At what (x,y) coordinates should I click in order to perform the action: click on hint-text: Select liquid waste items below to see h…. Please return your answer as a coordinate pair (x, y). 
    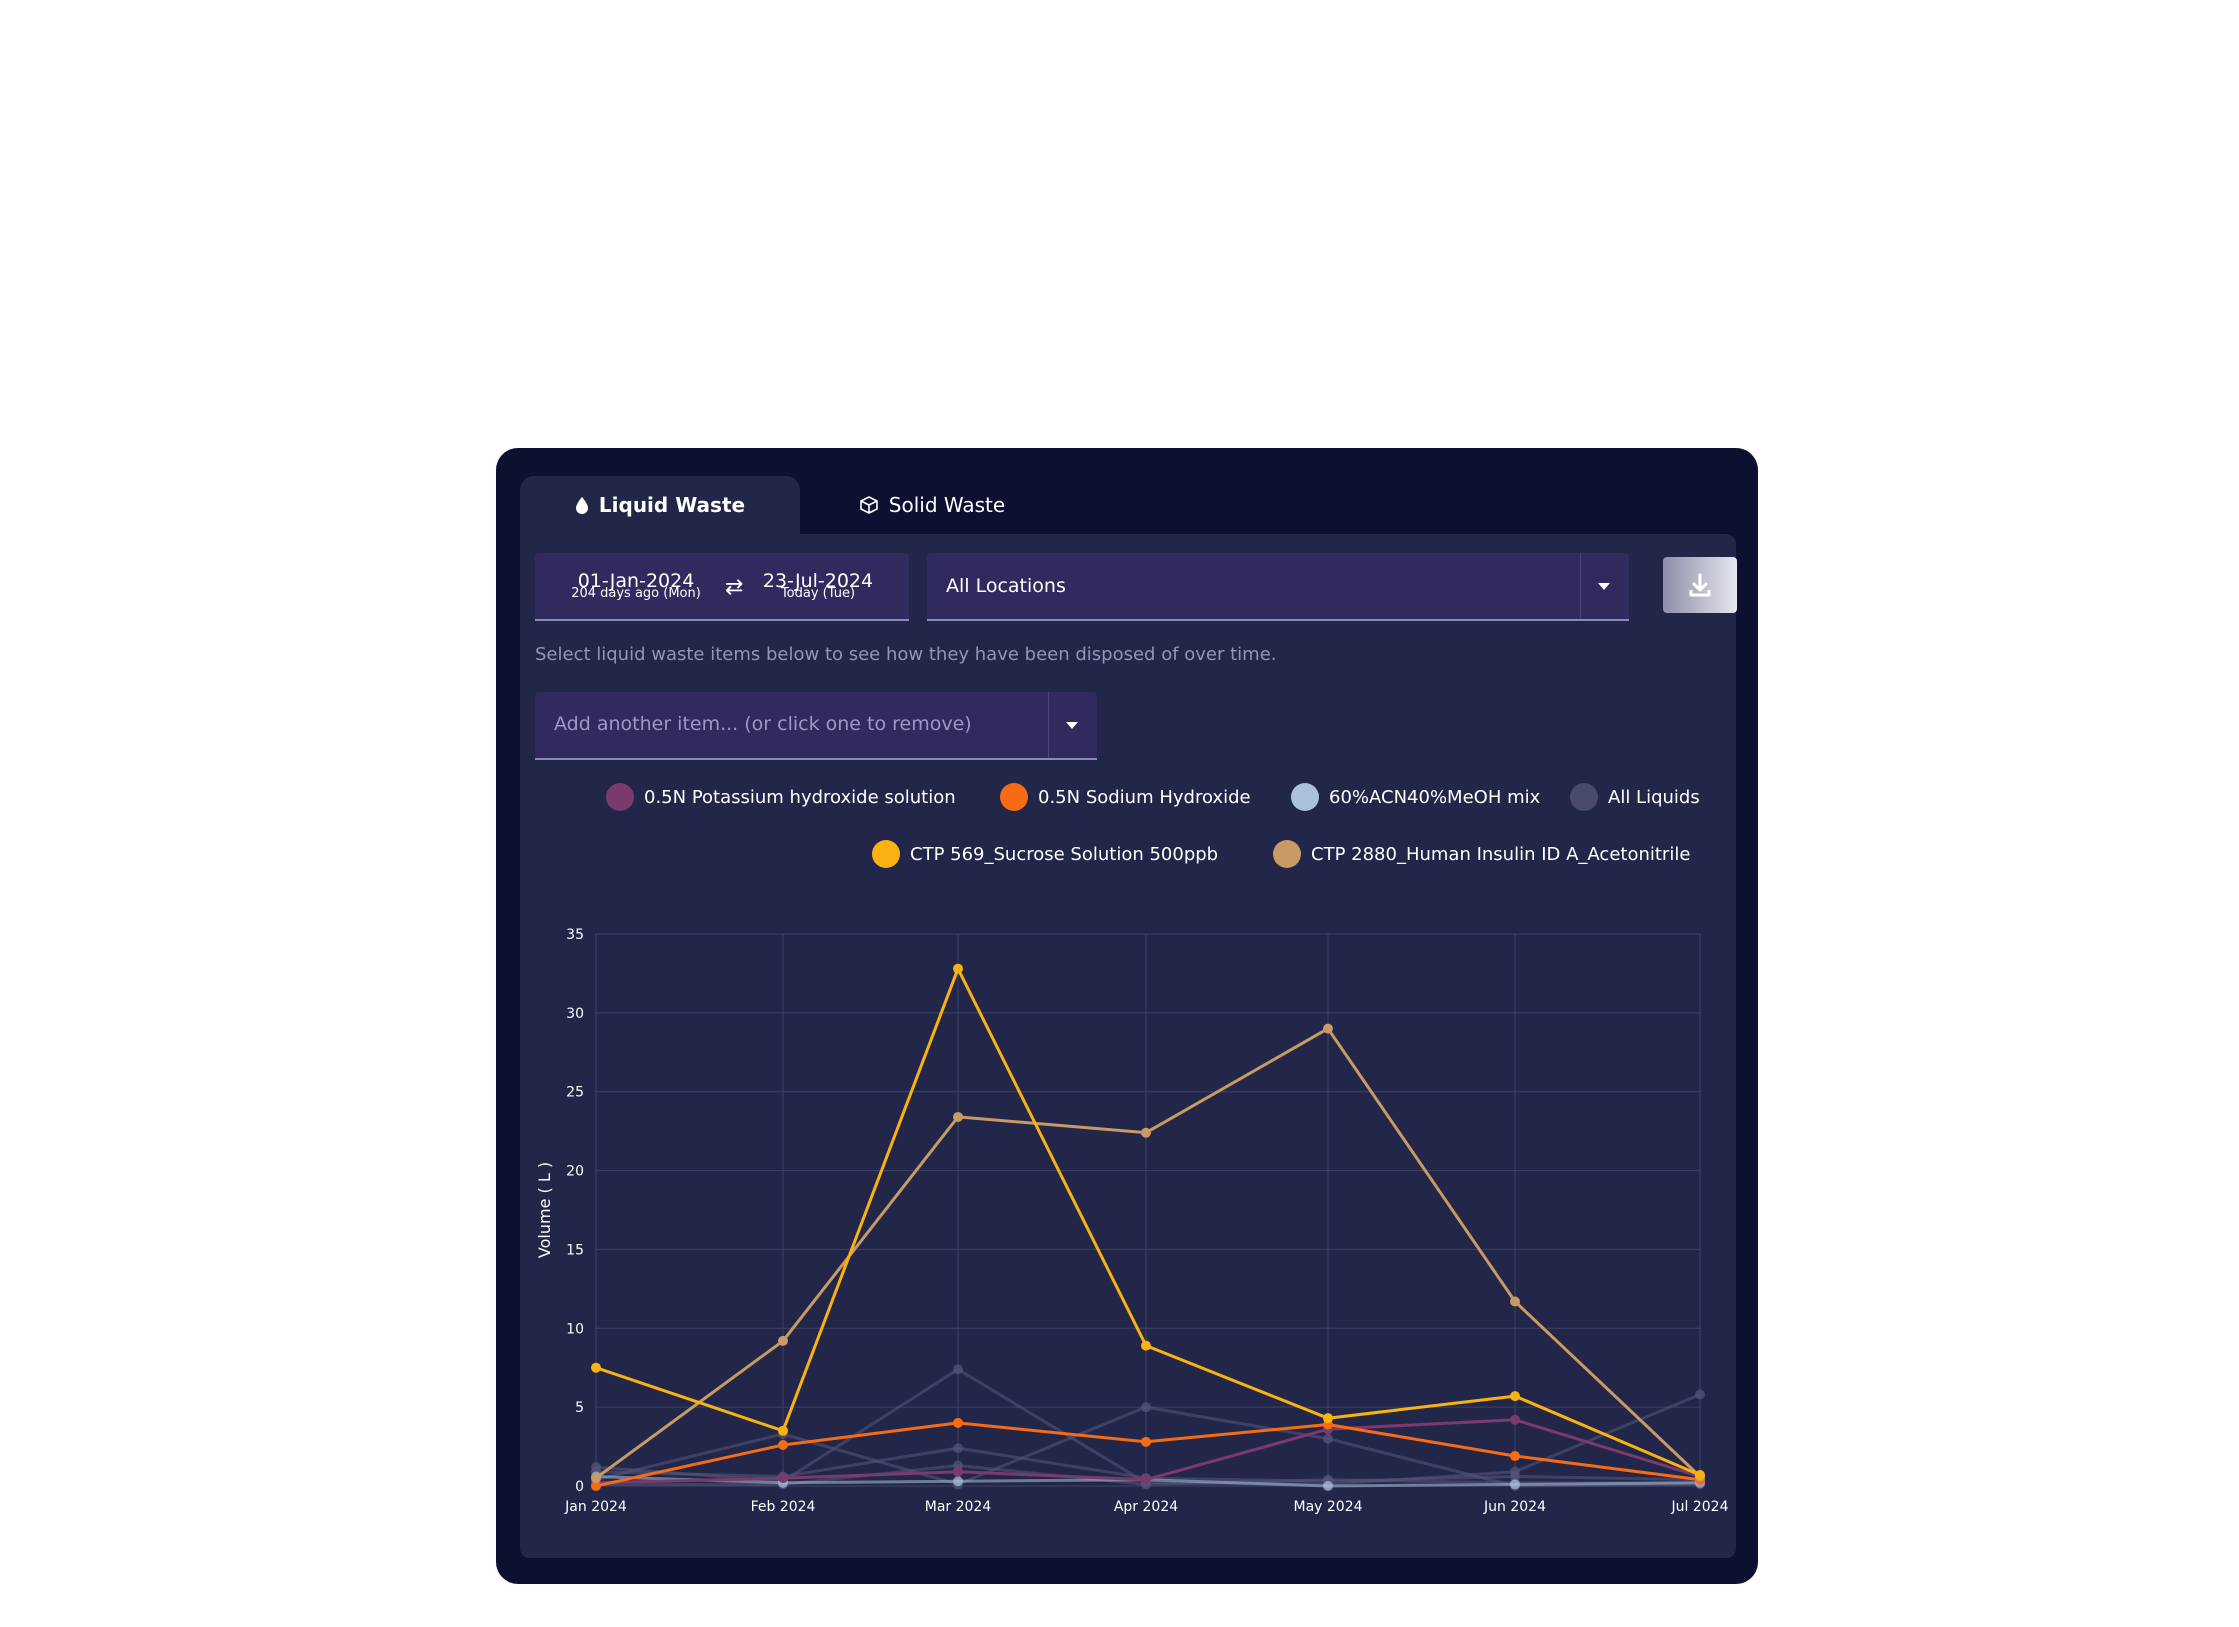
    Looking at the image, I should click on (906, 654).